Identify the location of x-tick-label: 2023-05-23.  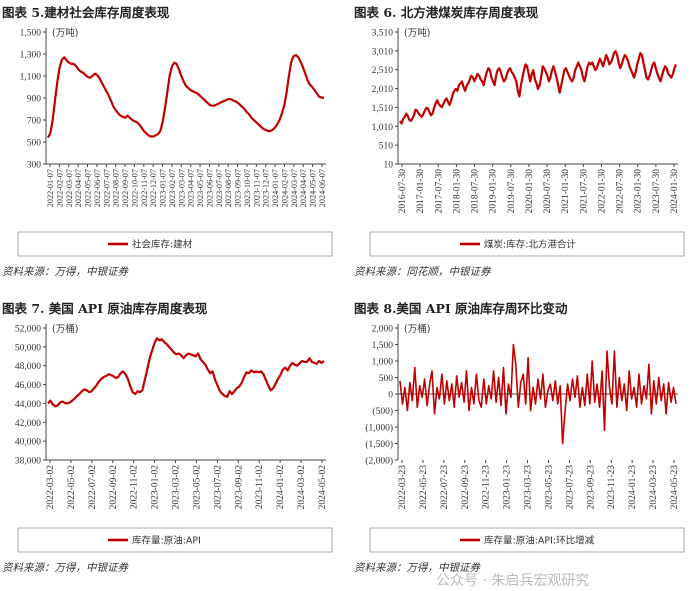
(549, 487).